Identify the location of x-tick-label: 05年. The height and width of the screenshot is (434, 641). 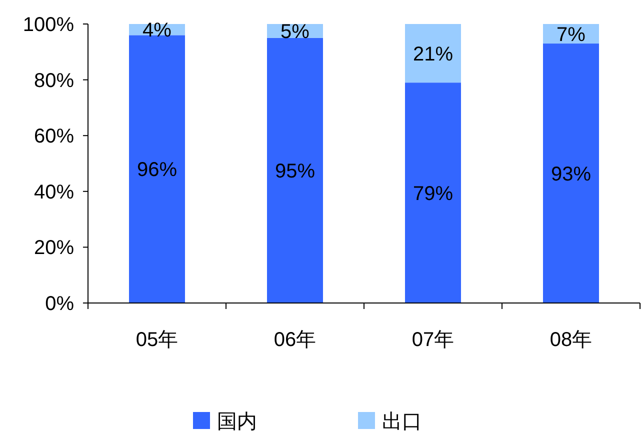
(157, 340).